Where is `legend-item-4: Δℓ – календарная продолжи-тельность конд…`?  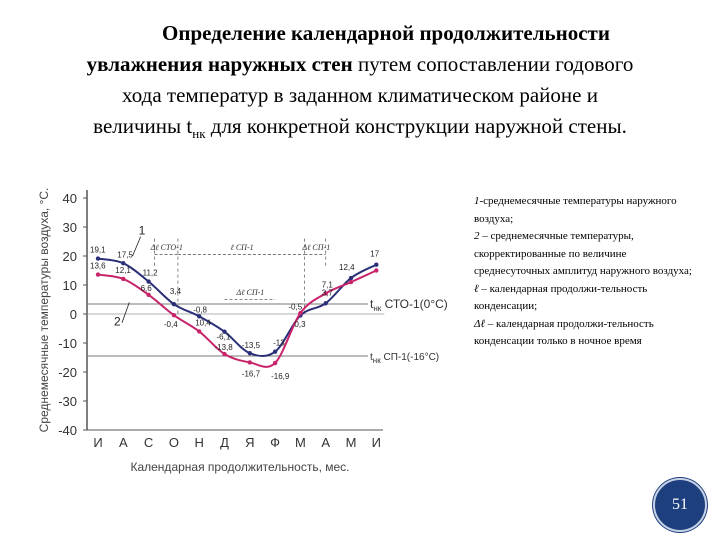
legend-item-4: Δℓ – календарная продолжи-тельность конд… is located at coordinates (584, 333).